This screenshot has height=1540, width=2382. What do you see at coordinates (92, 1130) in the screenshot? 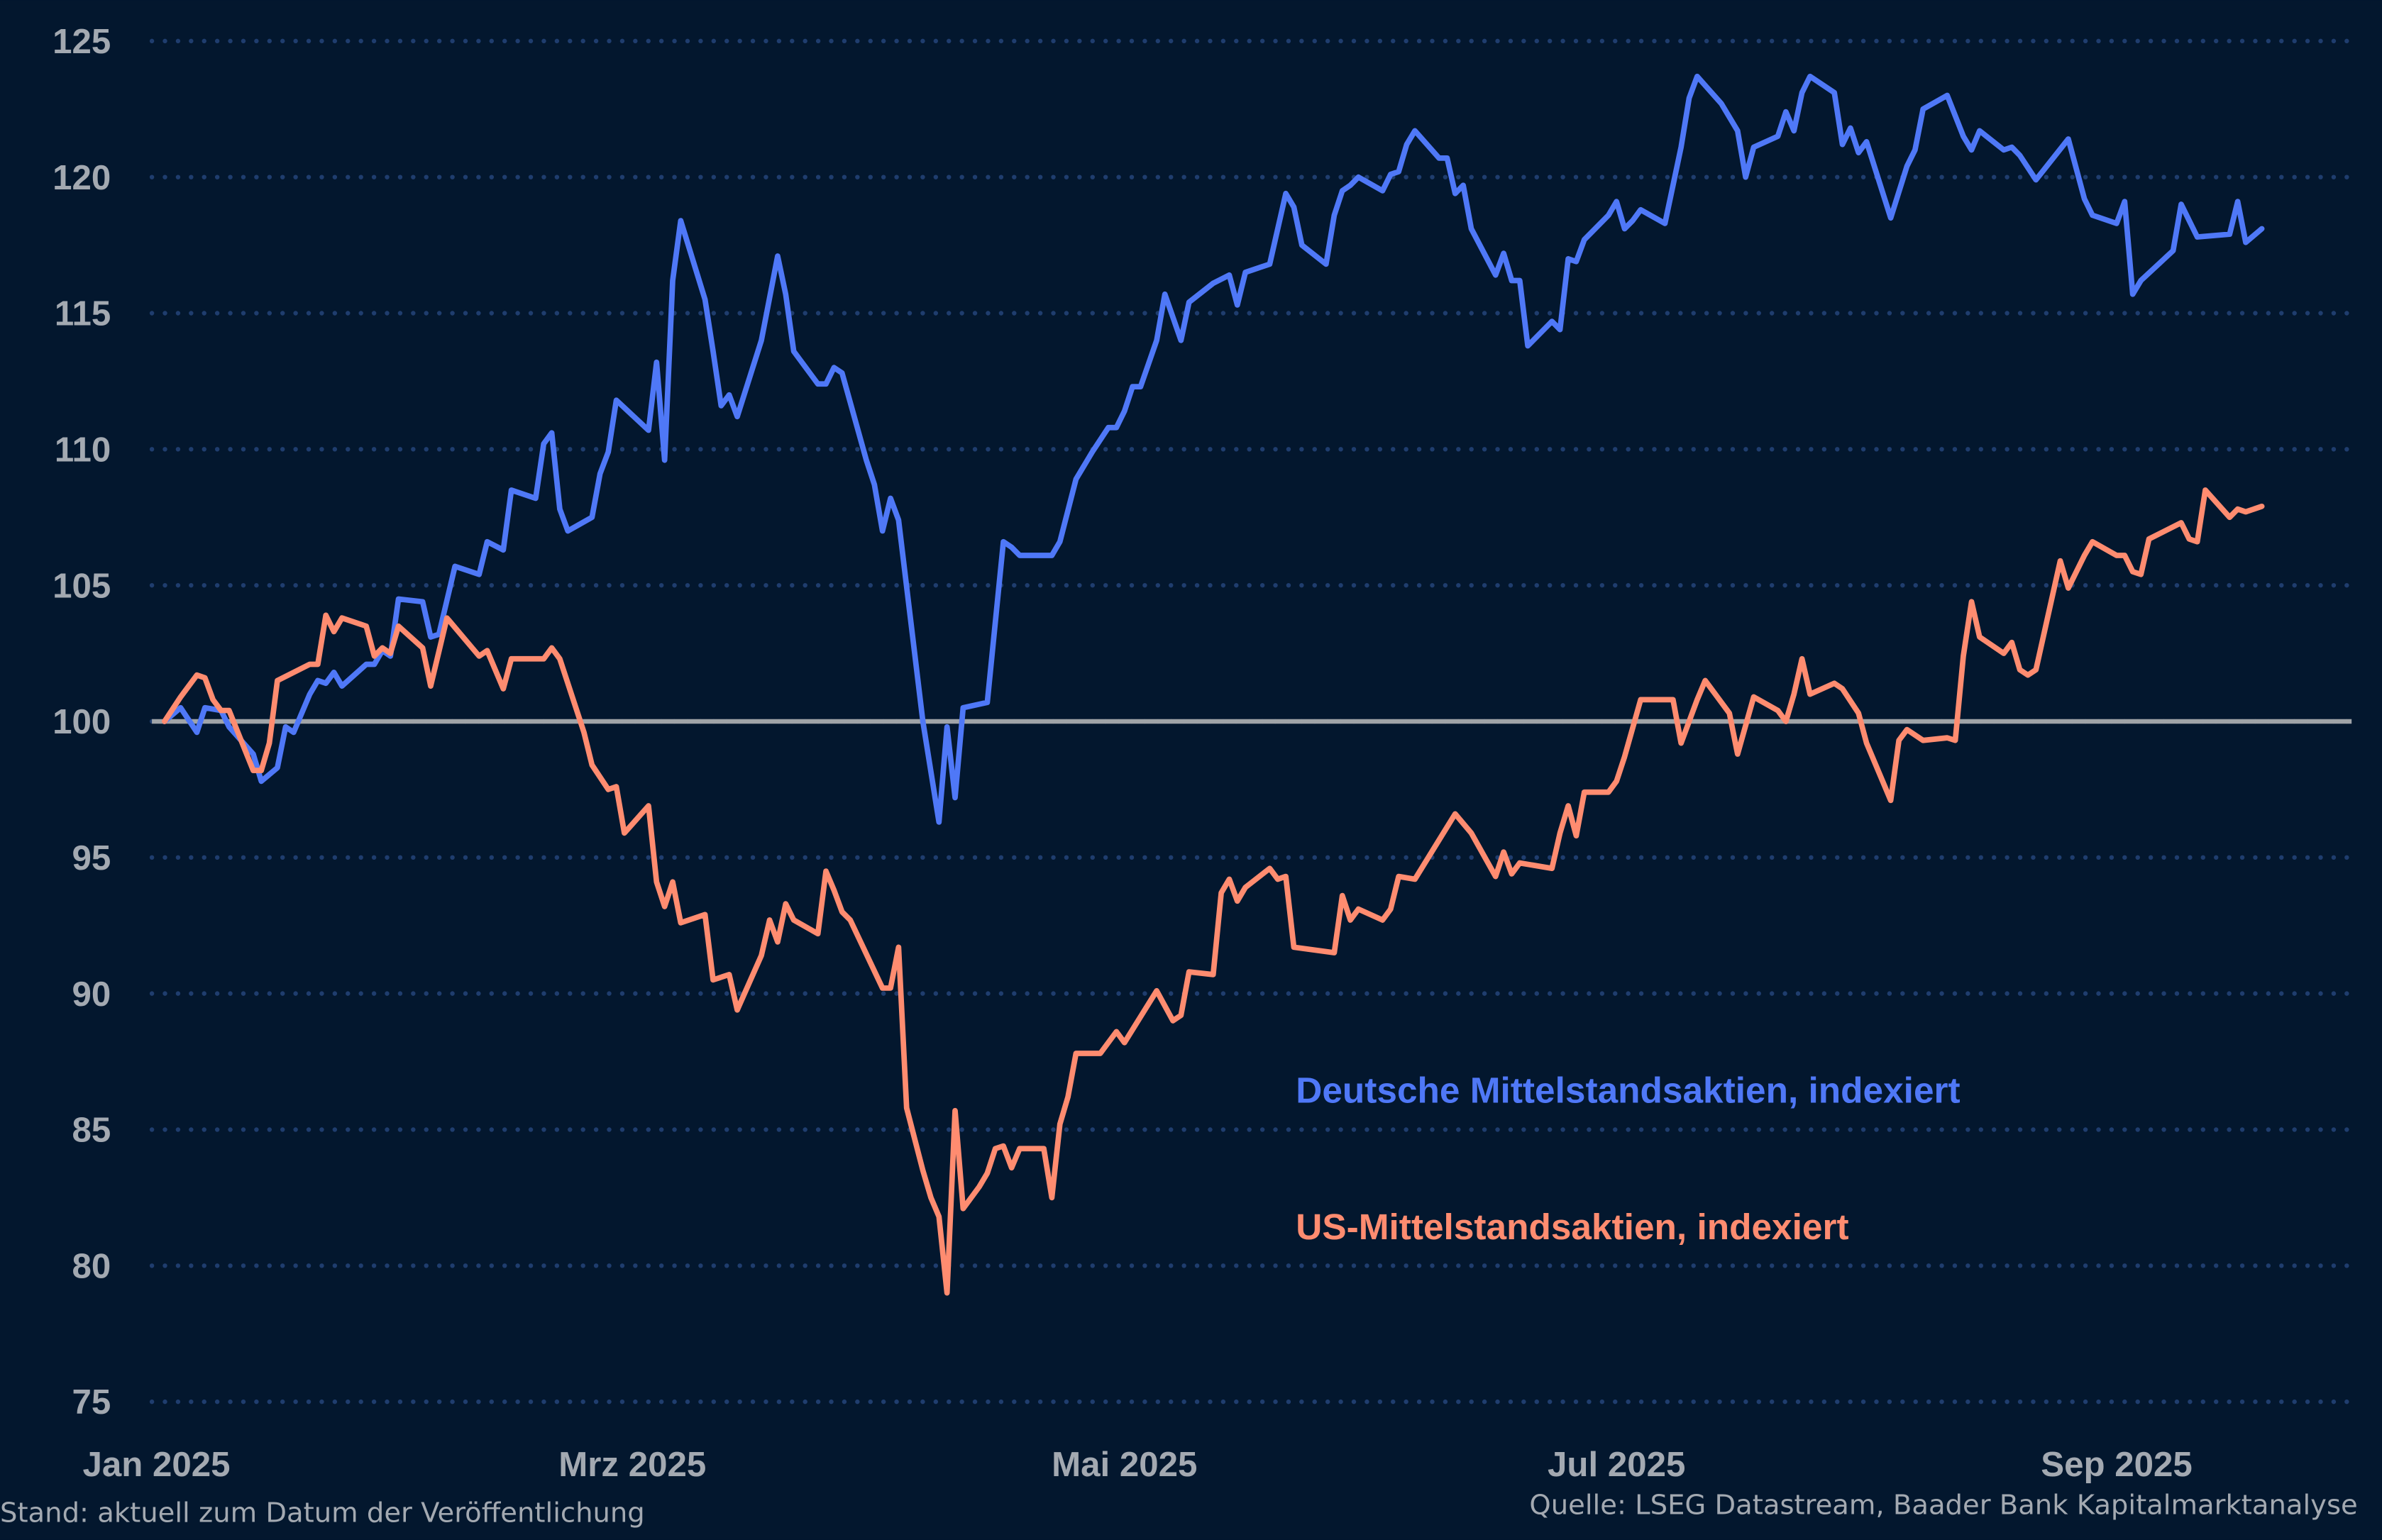
I see `y-tick-label: 85` at bounding box center [92, 1130].